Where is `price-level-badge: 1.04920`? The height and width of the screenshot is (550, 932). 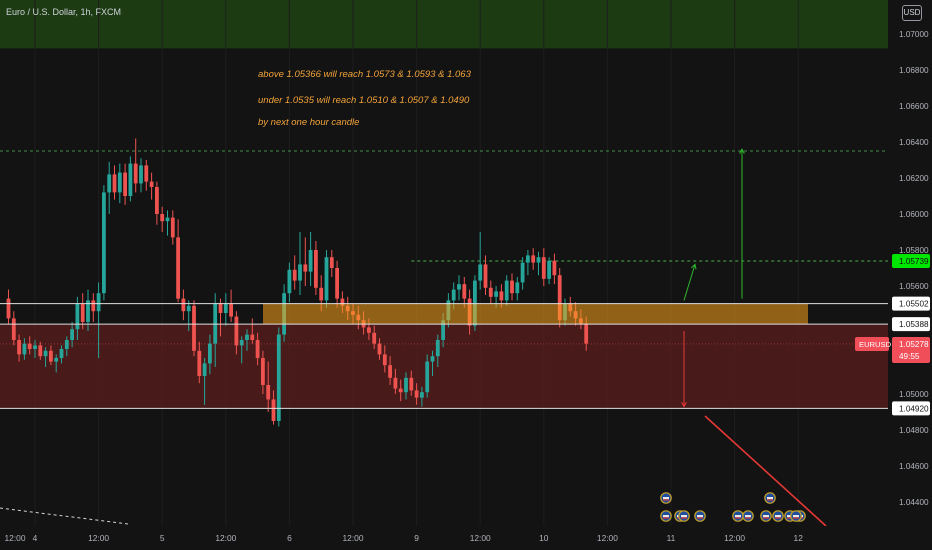
price-level-badge: 1.04920 is located at coordinates (911, 408).